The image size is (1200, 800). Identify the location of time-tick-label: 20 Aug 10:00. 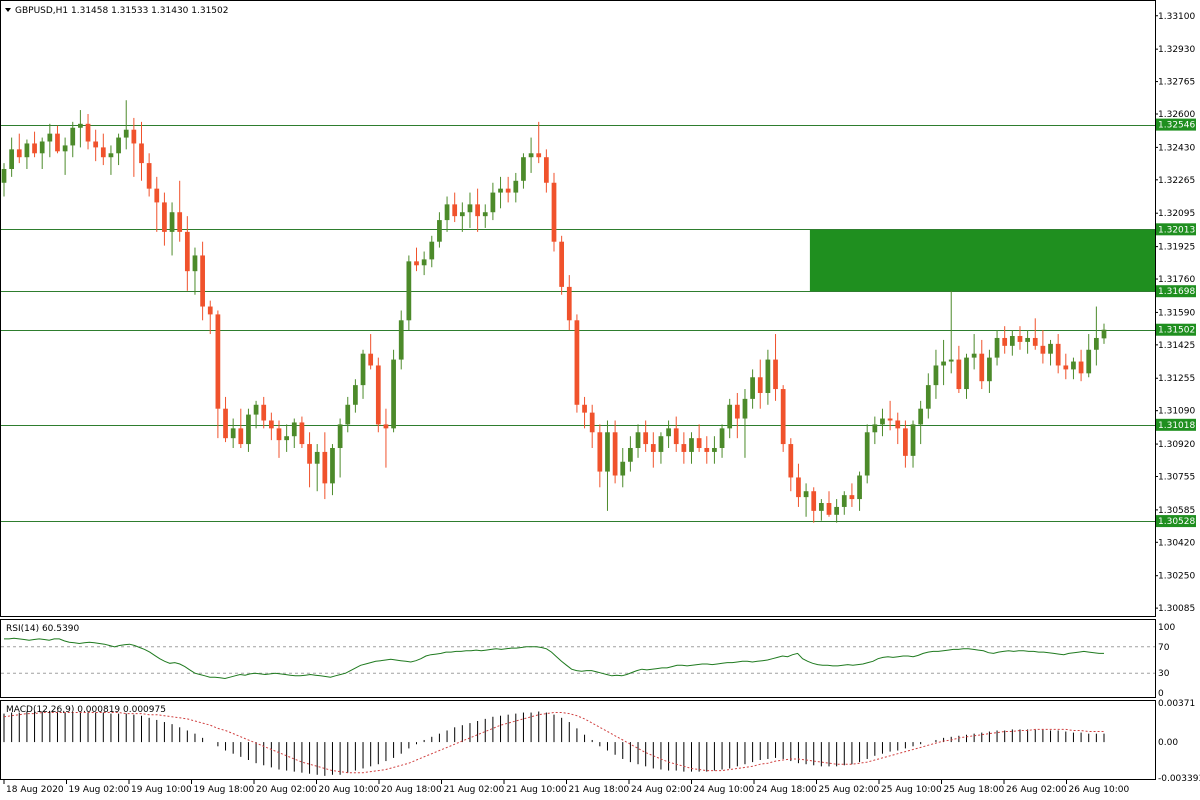
(349, 790).